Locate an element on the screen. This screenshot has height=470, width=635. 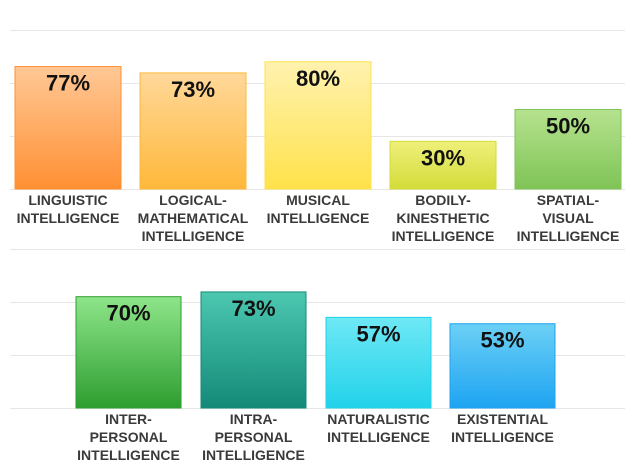
category-label: MATHEMATICAL is located at coordinates (193, 218).